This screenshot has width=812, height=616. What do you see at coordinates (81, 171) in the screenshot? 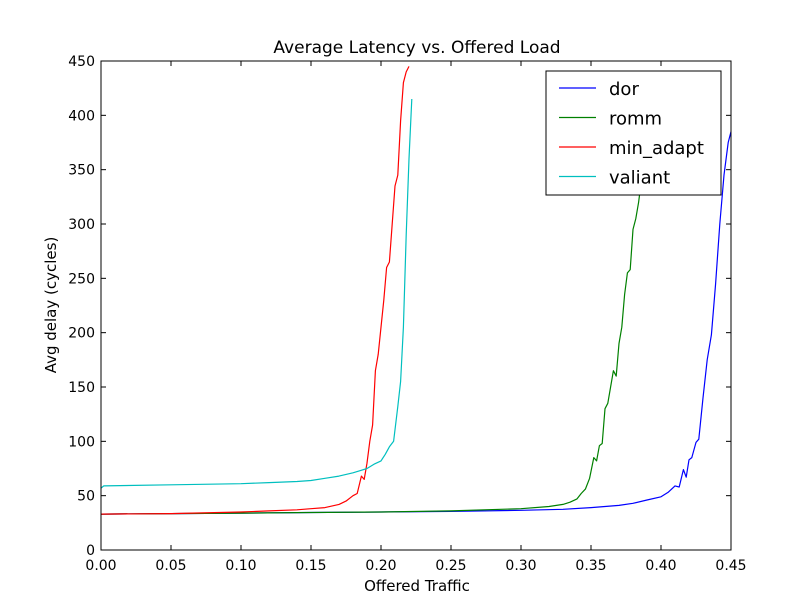
I see `y-tick-label: 350` at bounding box center [81, 171].